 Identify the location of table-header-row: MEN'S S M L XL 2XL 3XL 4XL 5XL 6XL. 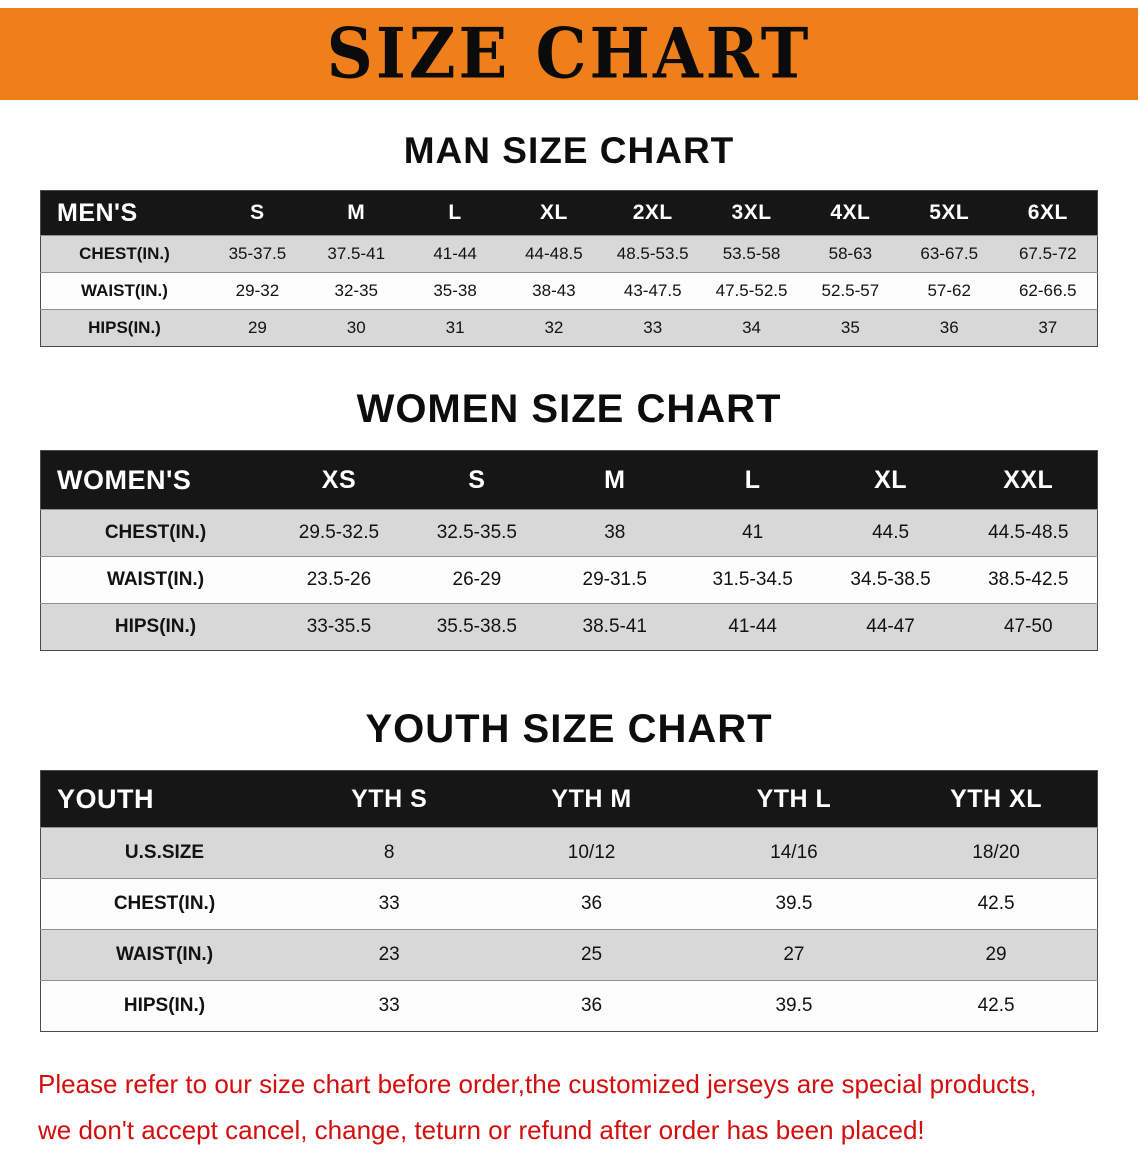
(569, 213).